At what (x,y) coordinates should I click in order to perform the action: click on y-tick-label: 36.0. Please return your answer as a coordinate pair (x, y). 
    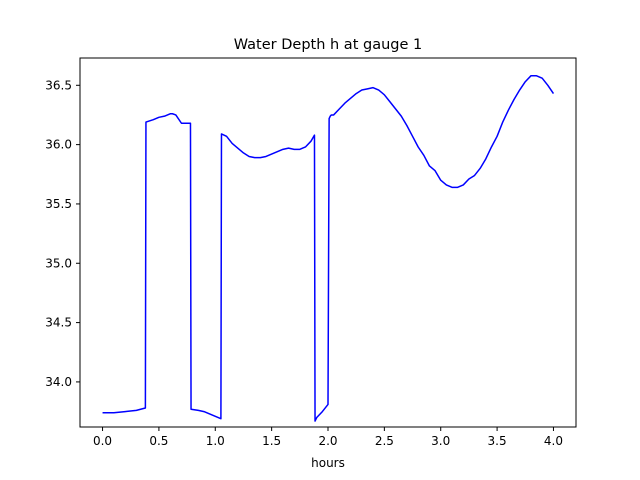
    Looking at the image, I should click on (58, 145).